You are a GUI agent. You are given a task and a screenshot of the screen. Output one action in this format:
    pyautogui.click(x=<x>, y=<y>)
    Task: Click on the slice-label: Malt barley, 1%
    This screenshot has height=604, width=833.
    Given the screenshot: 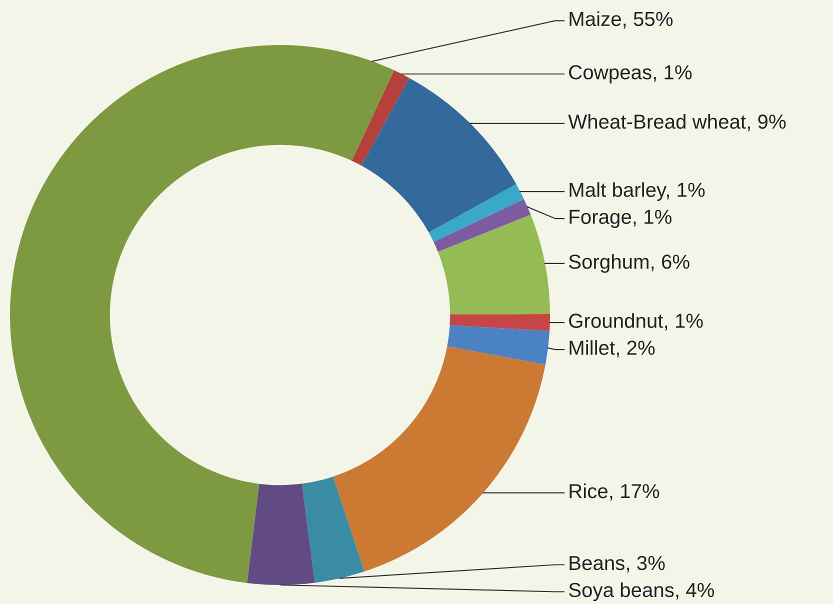 What is the action you would take?
    pyautogui.click(x=637, y=191)
    